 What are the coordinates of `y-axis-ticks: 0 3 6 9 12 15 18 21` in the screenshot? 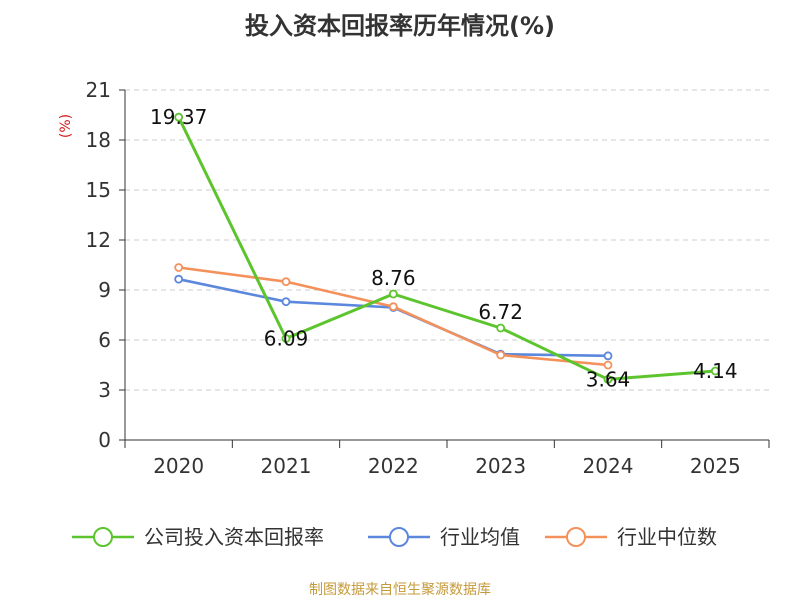 It's located at (105, 265).